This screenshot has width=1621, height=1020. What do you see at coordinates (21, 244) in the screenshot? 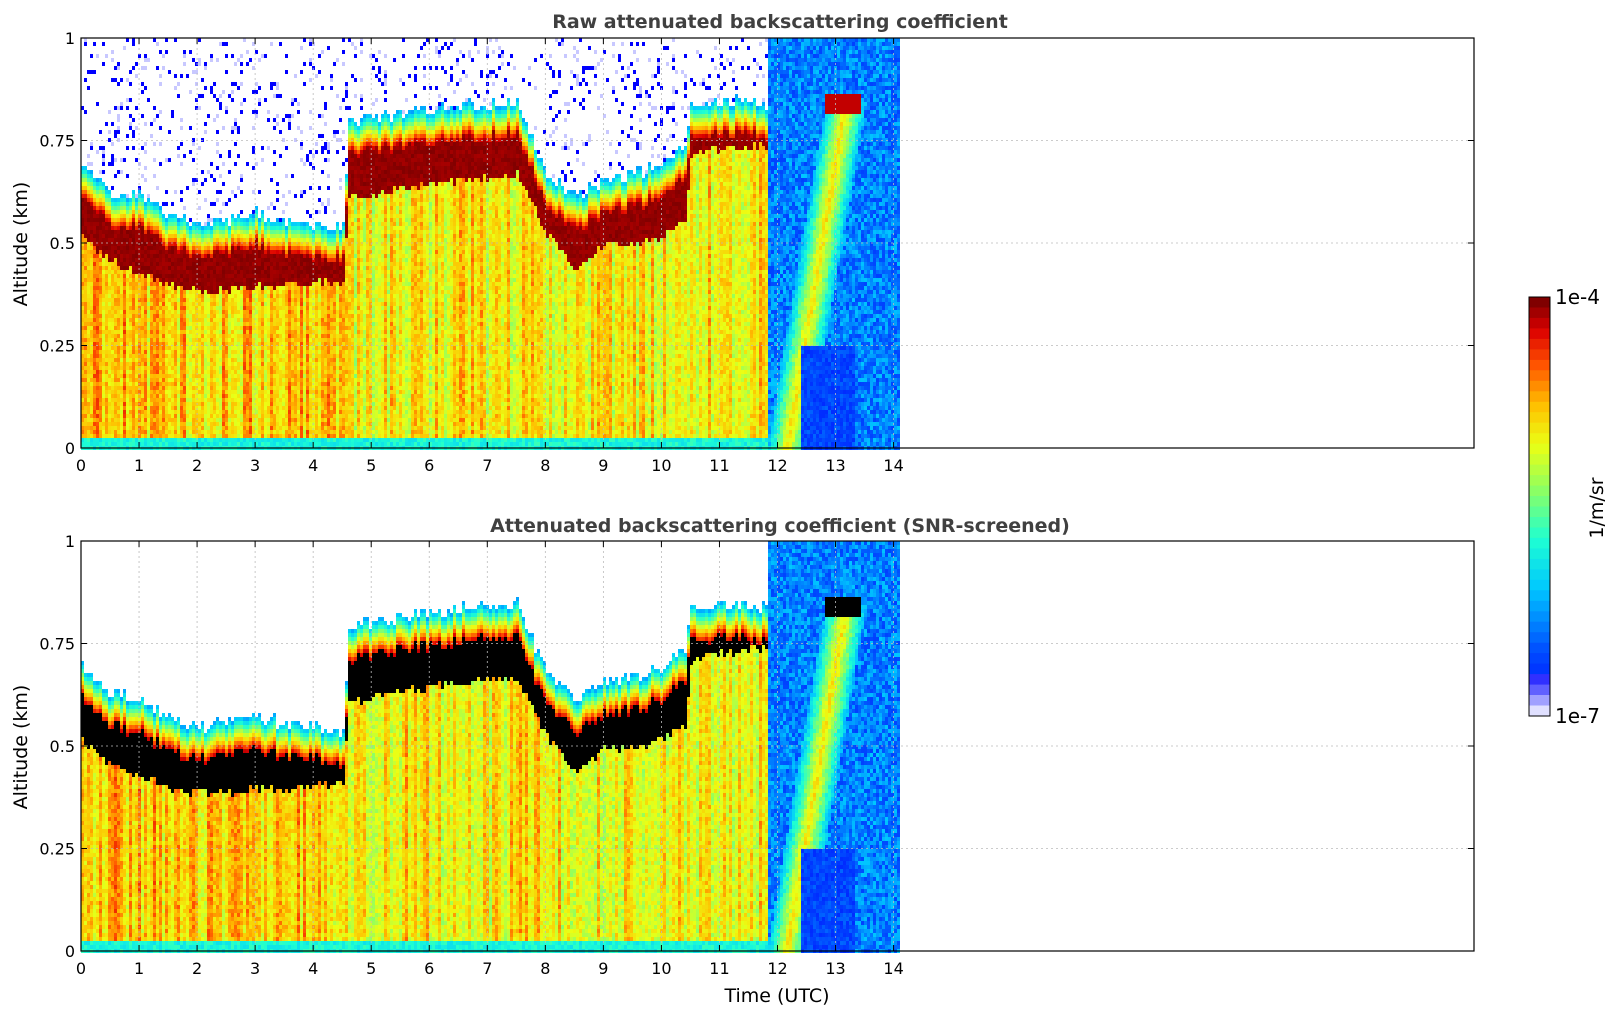
I see `y-axis-label-raw: Altitude (km)` at bounding box center [21, 244].